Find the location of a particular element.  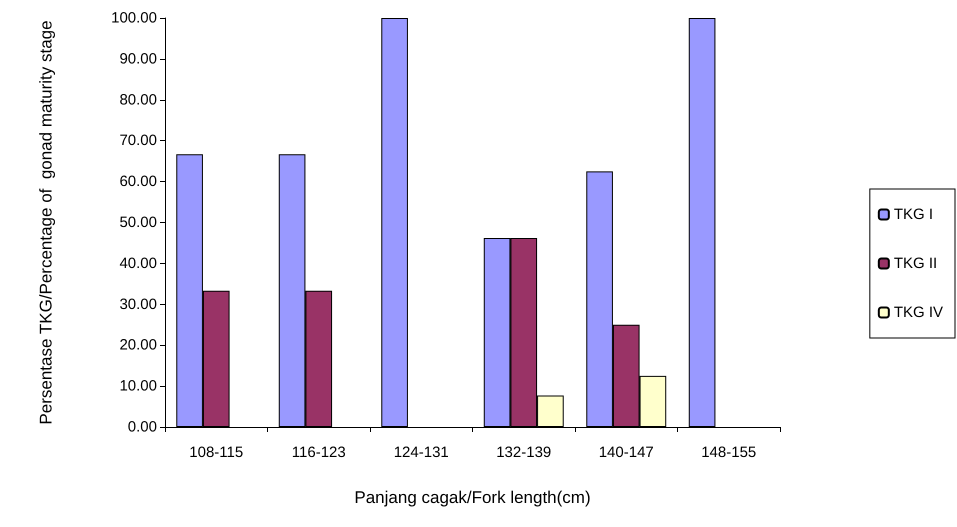

legend-label: TKG I is located at coordinates (913, 214).